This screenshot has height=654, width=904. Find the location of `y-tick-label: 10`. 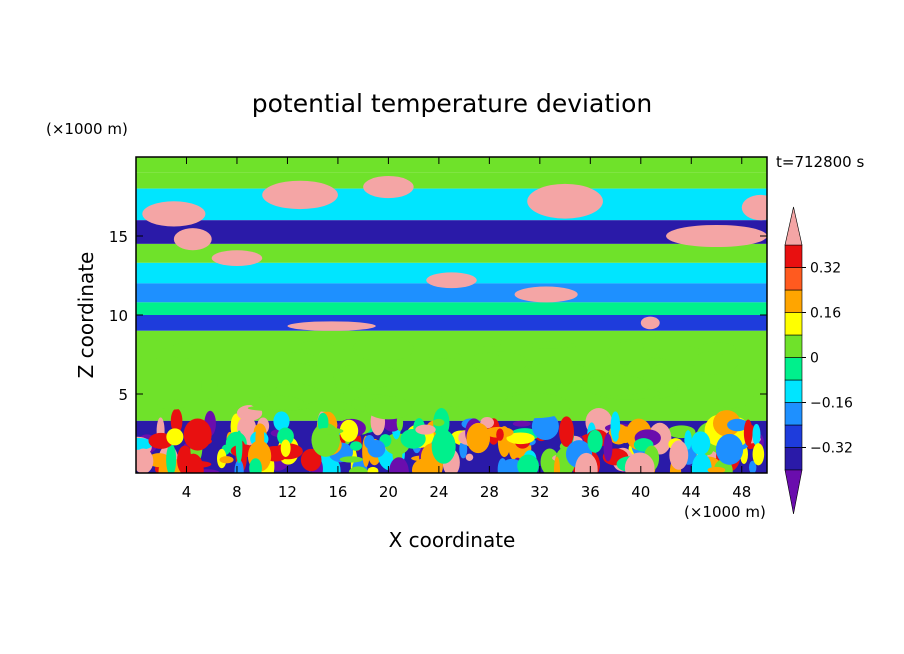

y-tick-label: 10 is located at coordinates (118, 316).